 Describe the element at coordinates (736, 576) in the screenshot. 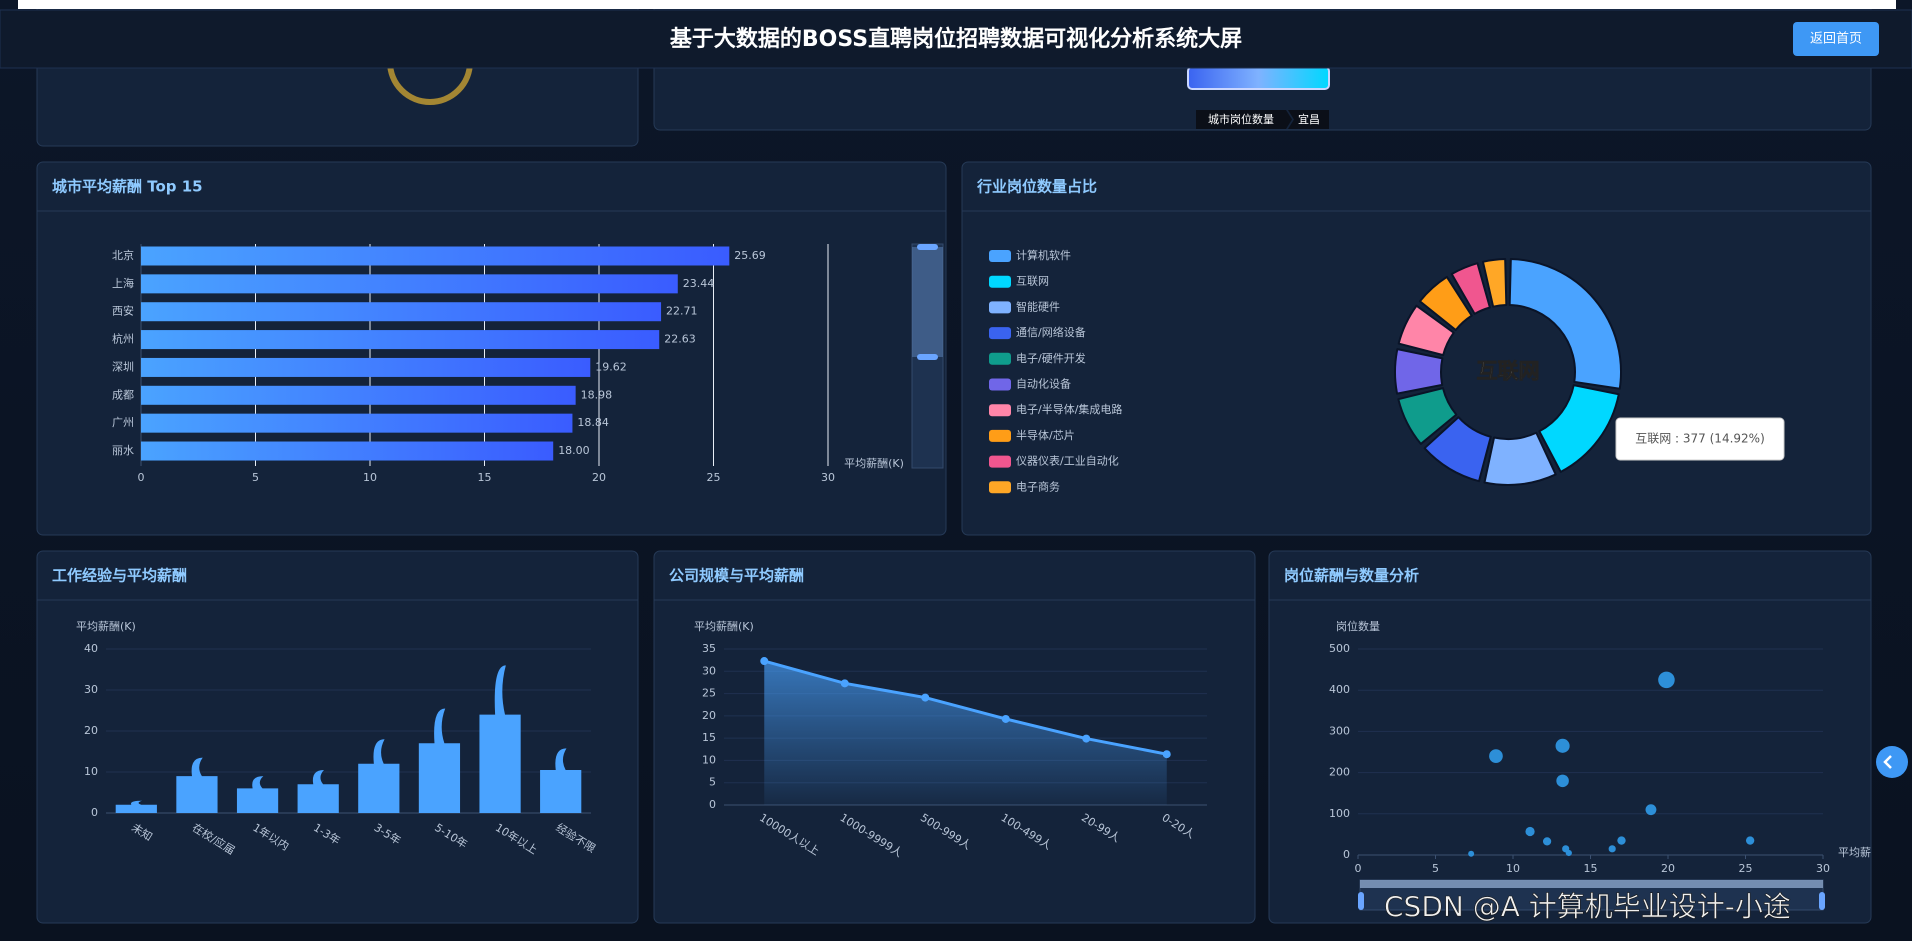

I see `panel-title: 公司规模与平均薪酬` at that location.